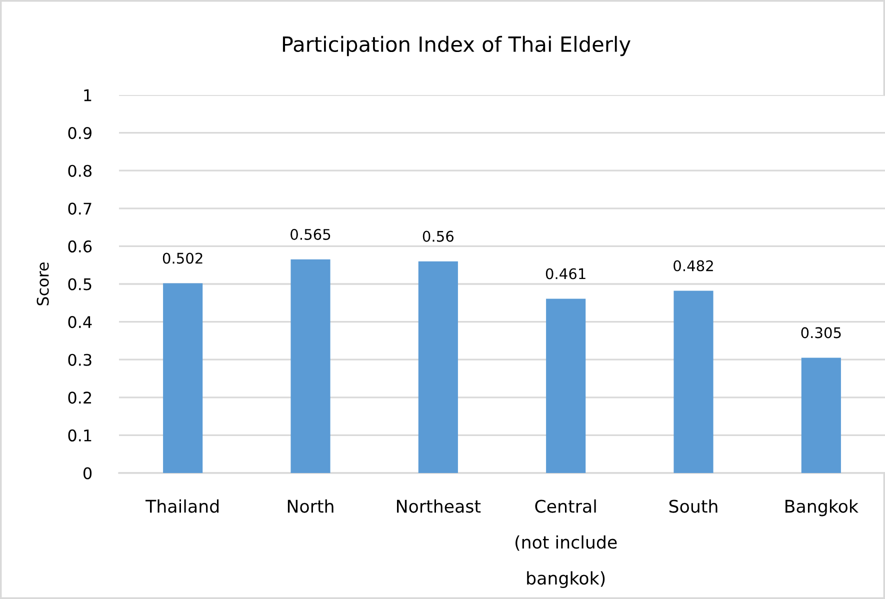 The width and height of the screenshot is (885, 599). I want to click on data-label: 0.565, so click(310, 234).